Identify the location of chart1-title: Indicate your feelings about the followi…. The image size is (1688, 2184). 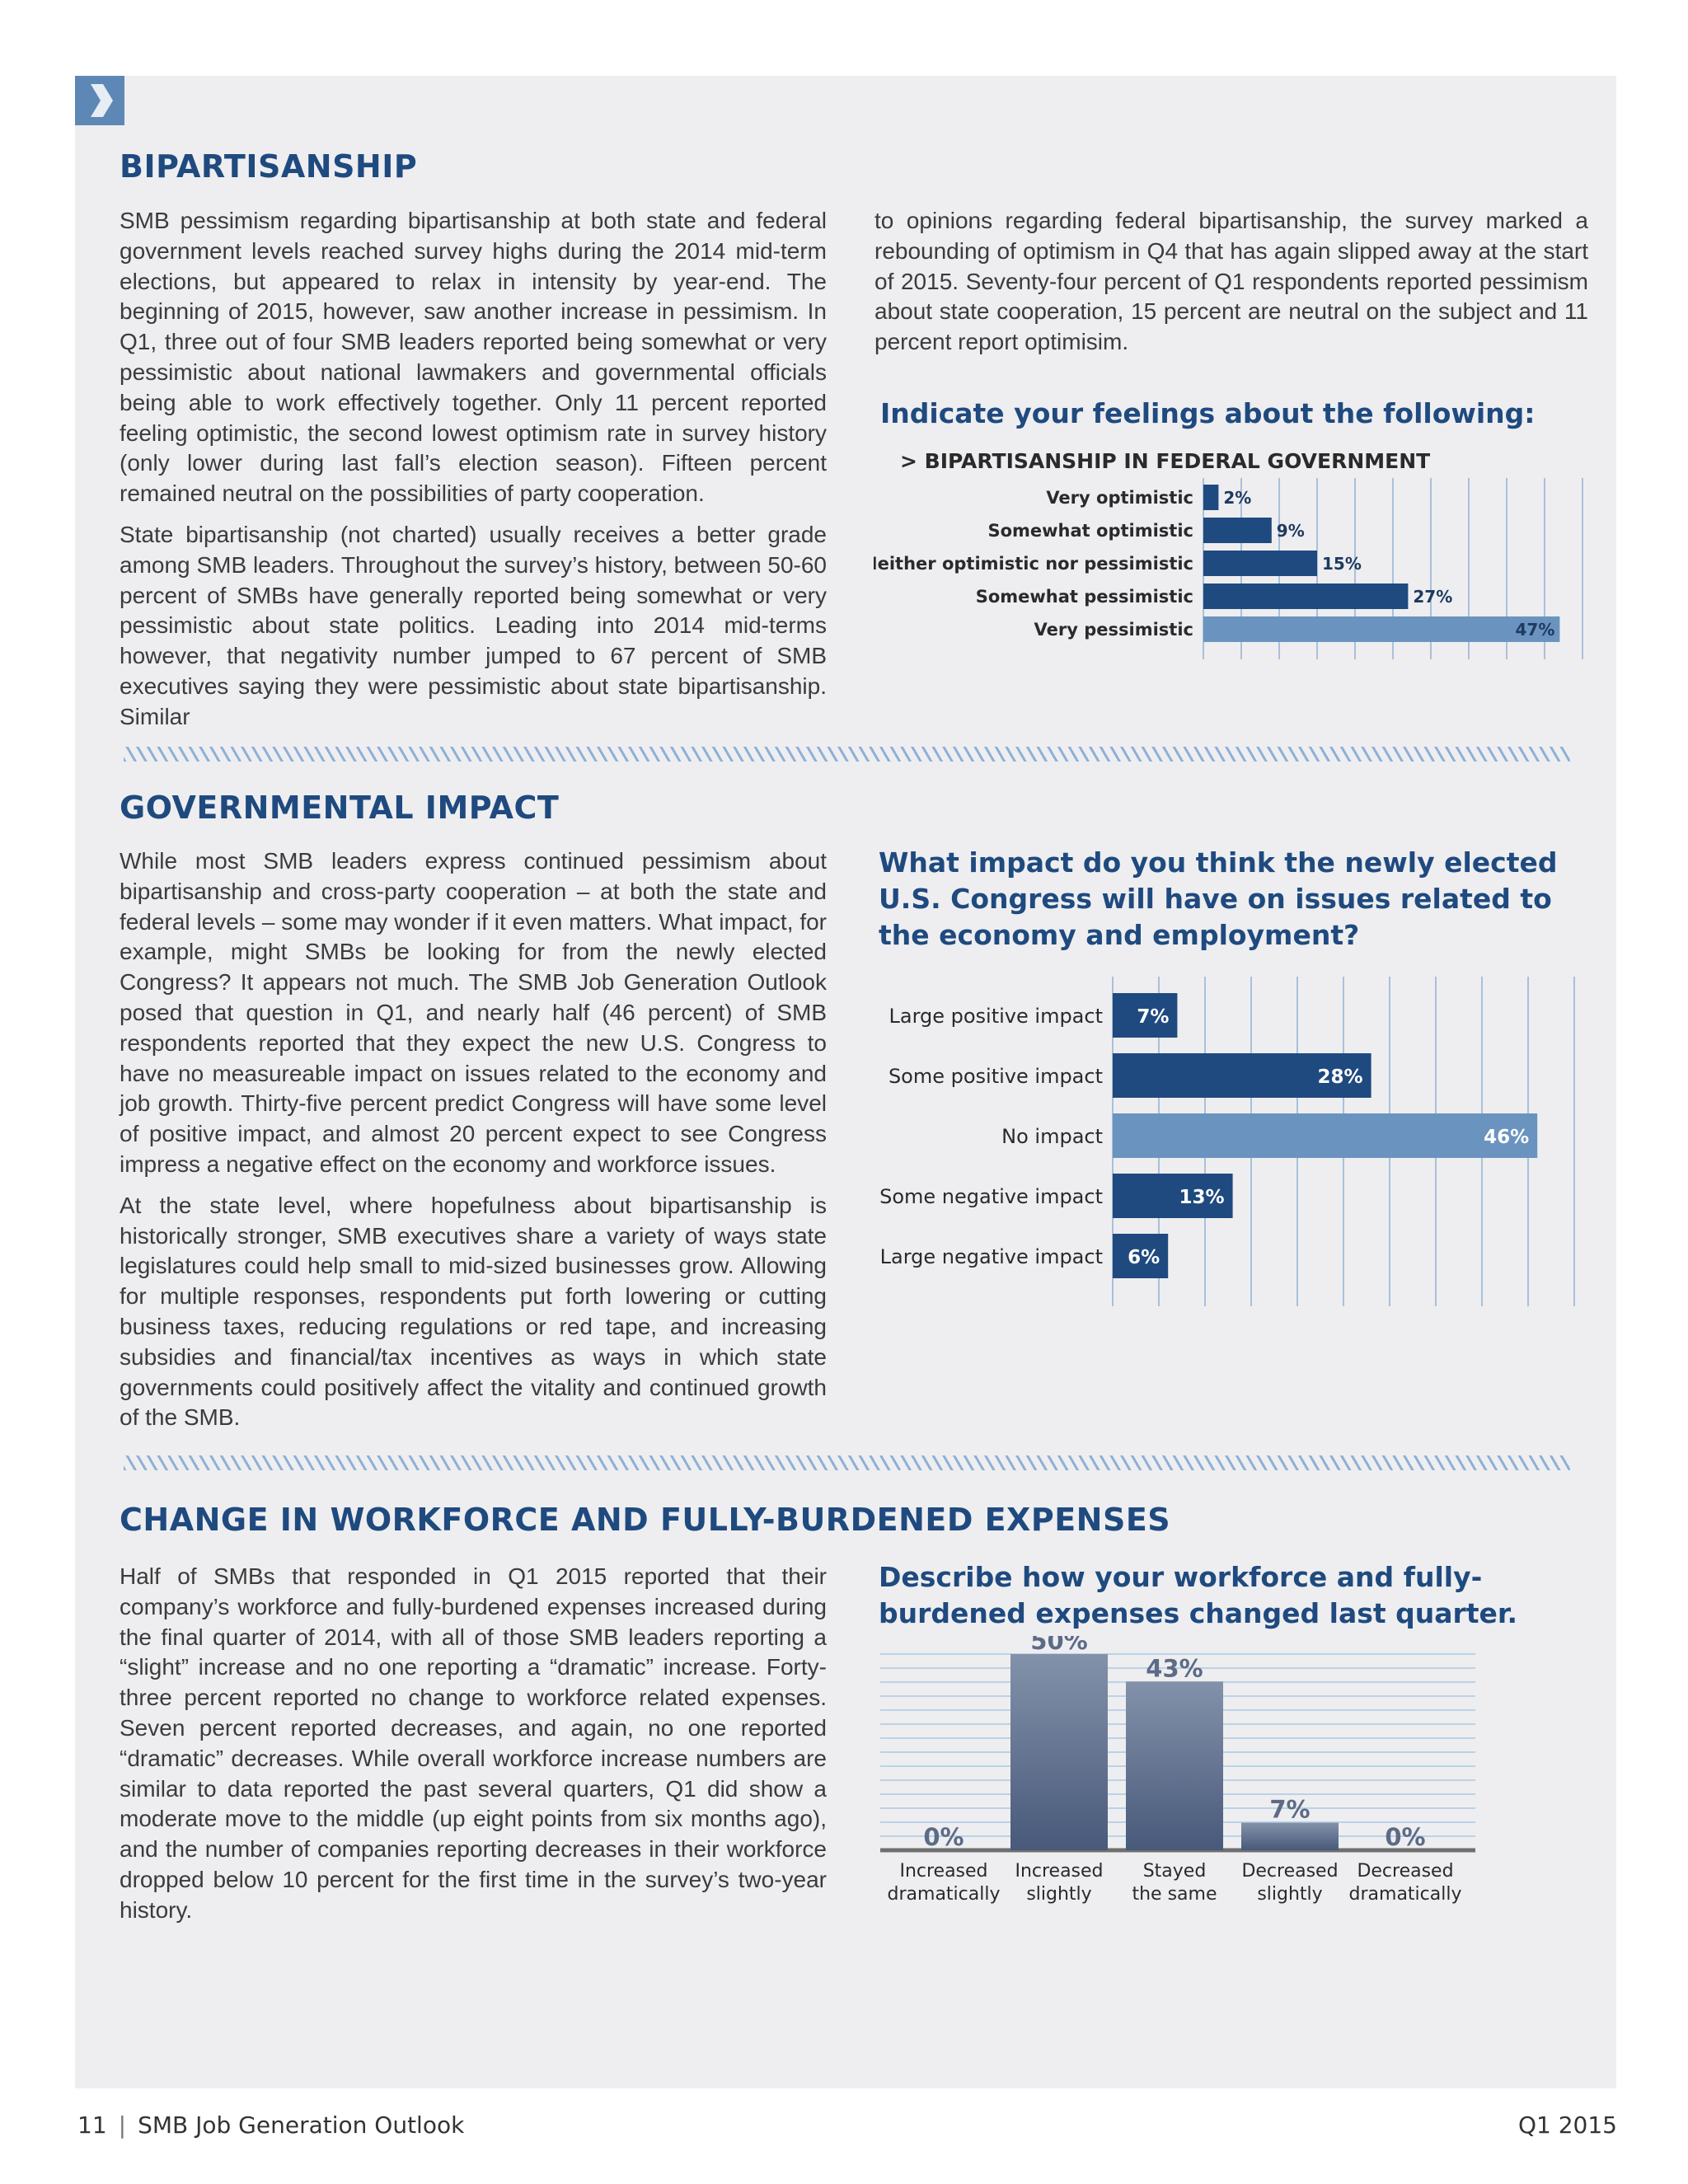
(1208, 413).